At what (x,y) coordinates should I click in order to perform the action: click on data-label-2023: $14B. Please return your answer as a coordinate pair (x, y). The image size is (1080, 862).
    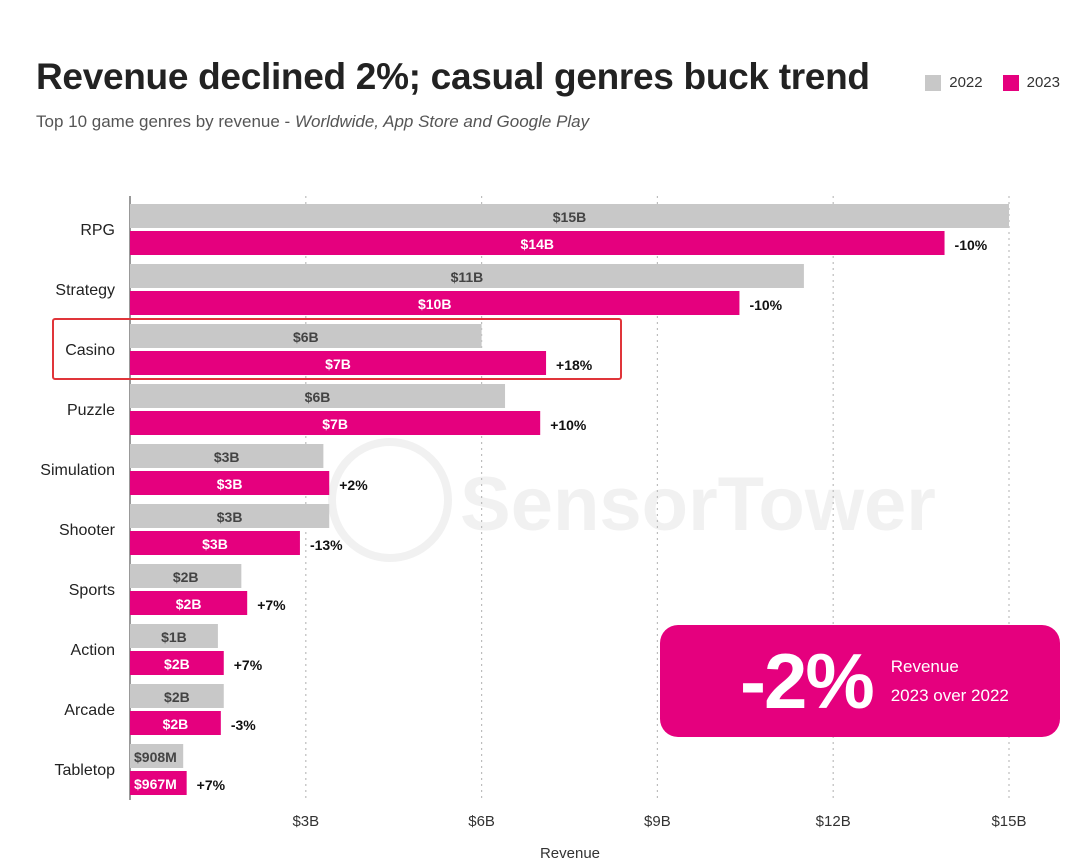
    Looking at the image, I should click on (537, 244).